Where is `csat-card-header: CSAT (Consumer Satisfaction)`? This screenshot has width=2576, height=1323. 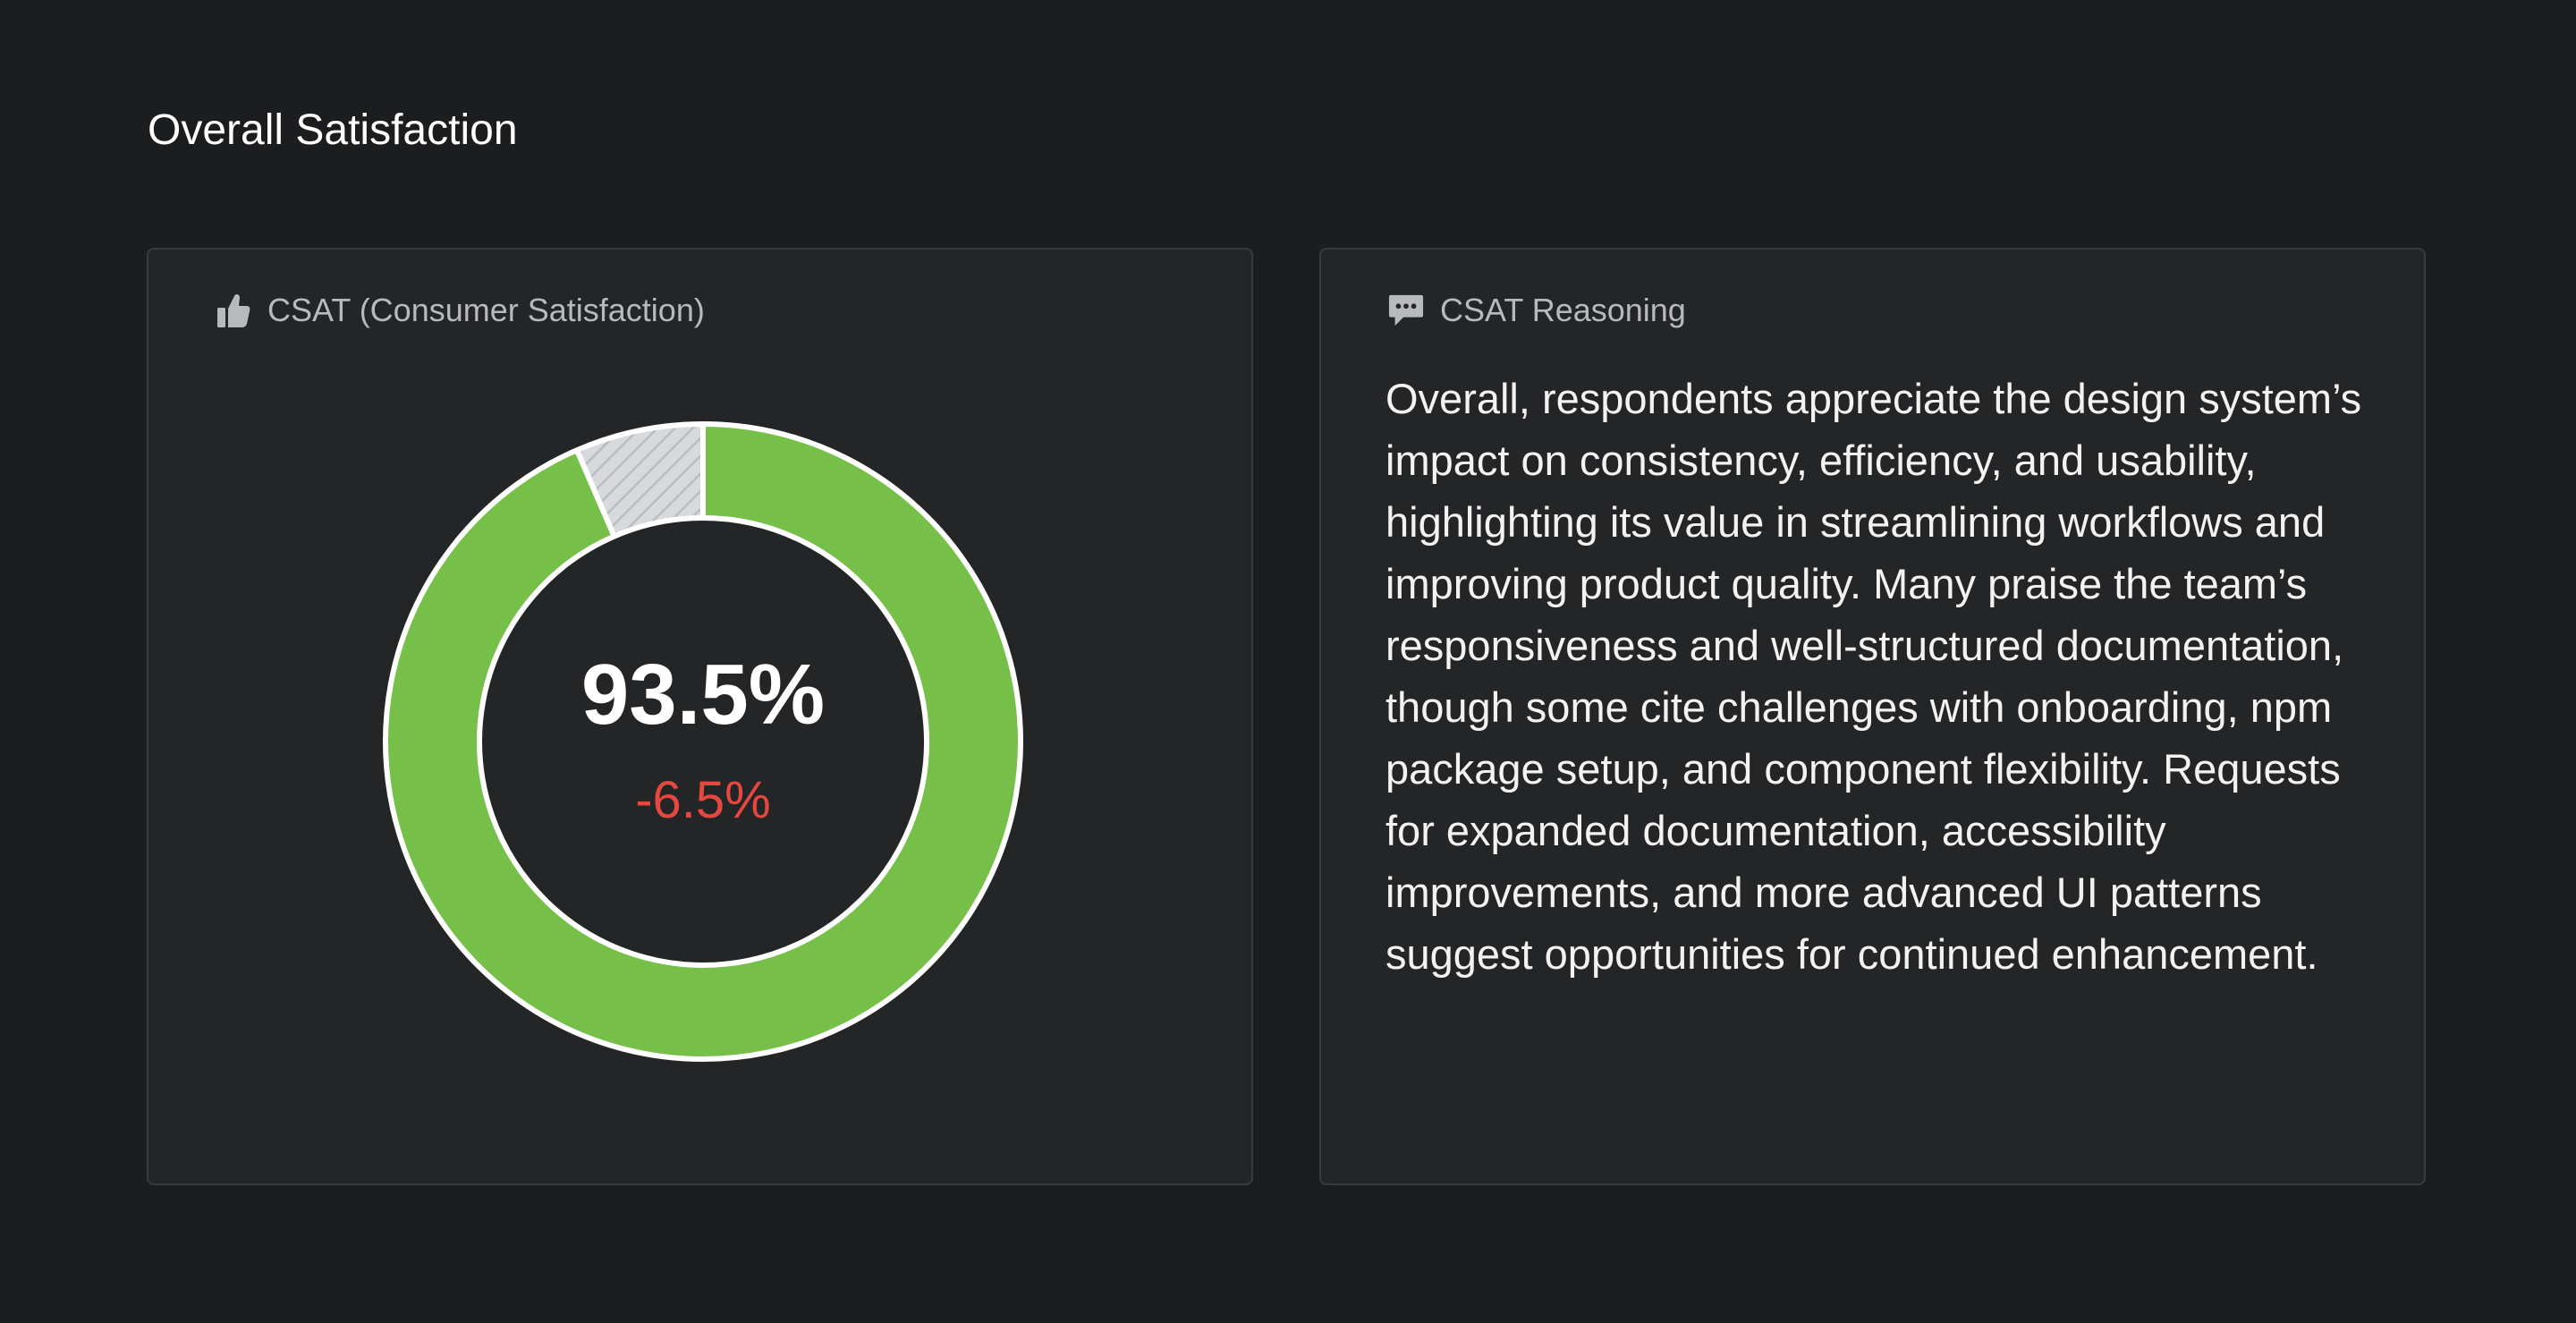 csat-card-header: CSAT (Consumer Satisfaction) is located at coordinates (460, 310).